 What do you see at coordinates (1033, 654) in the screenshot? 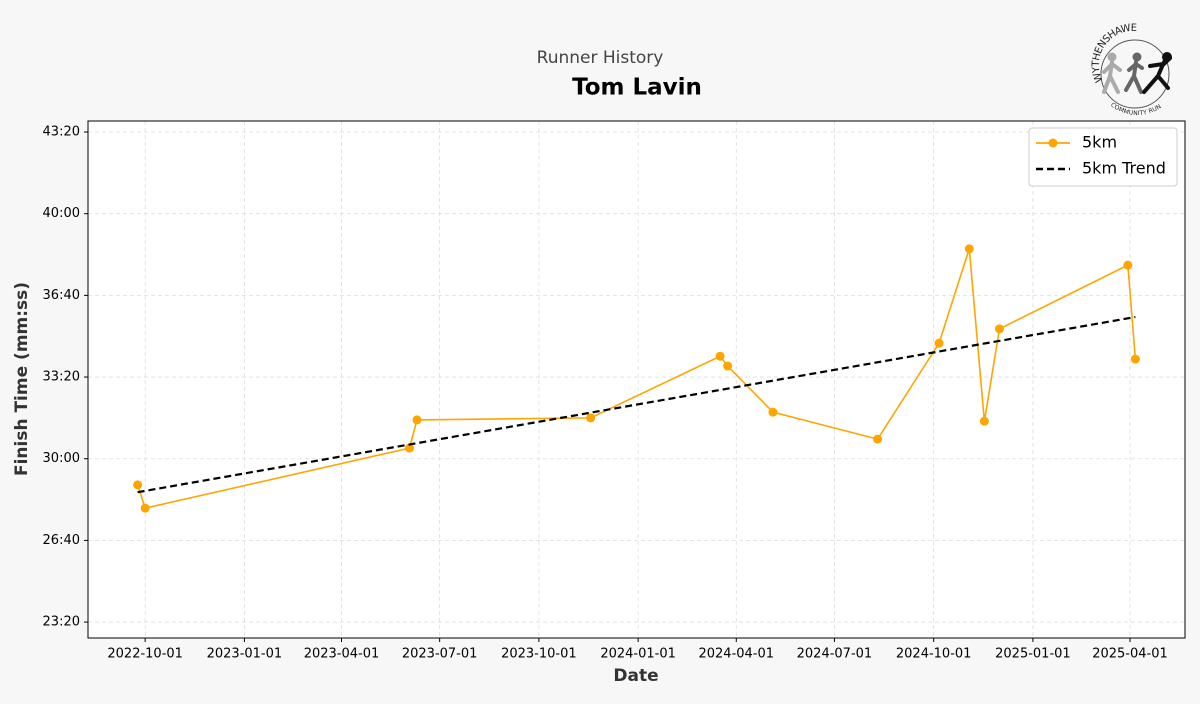
I see `x-tick-label: 2025-01-01` at bounding box center [1033, 654].